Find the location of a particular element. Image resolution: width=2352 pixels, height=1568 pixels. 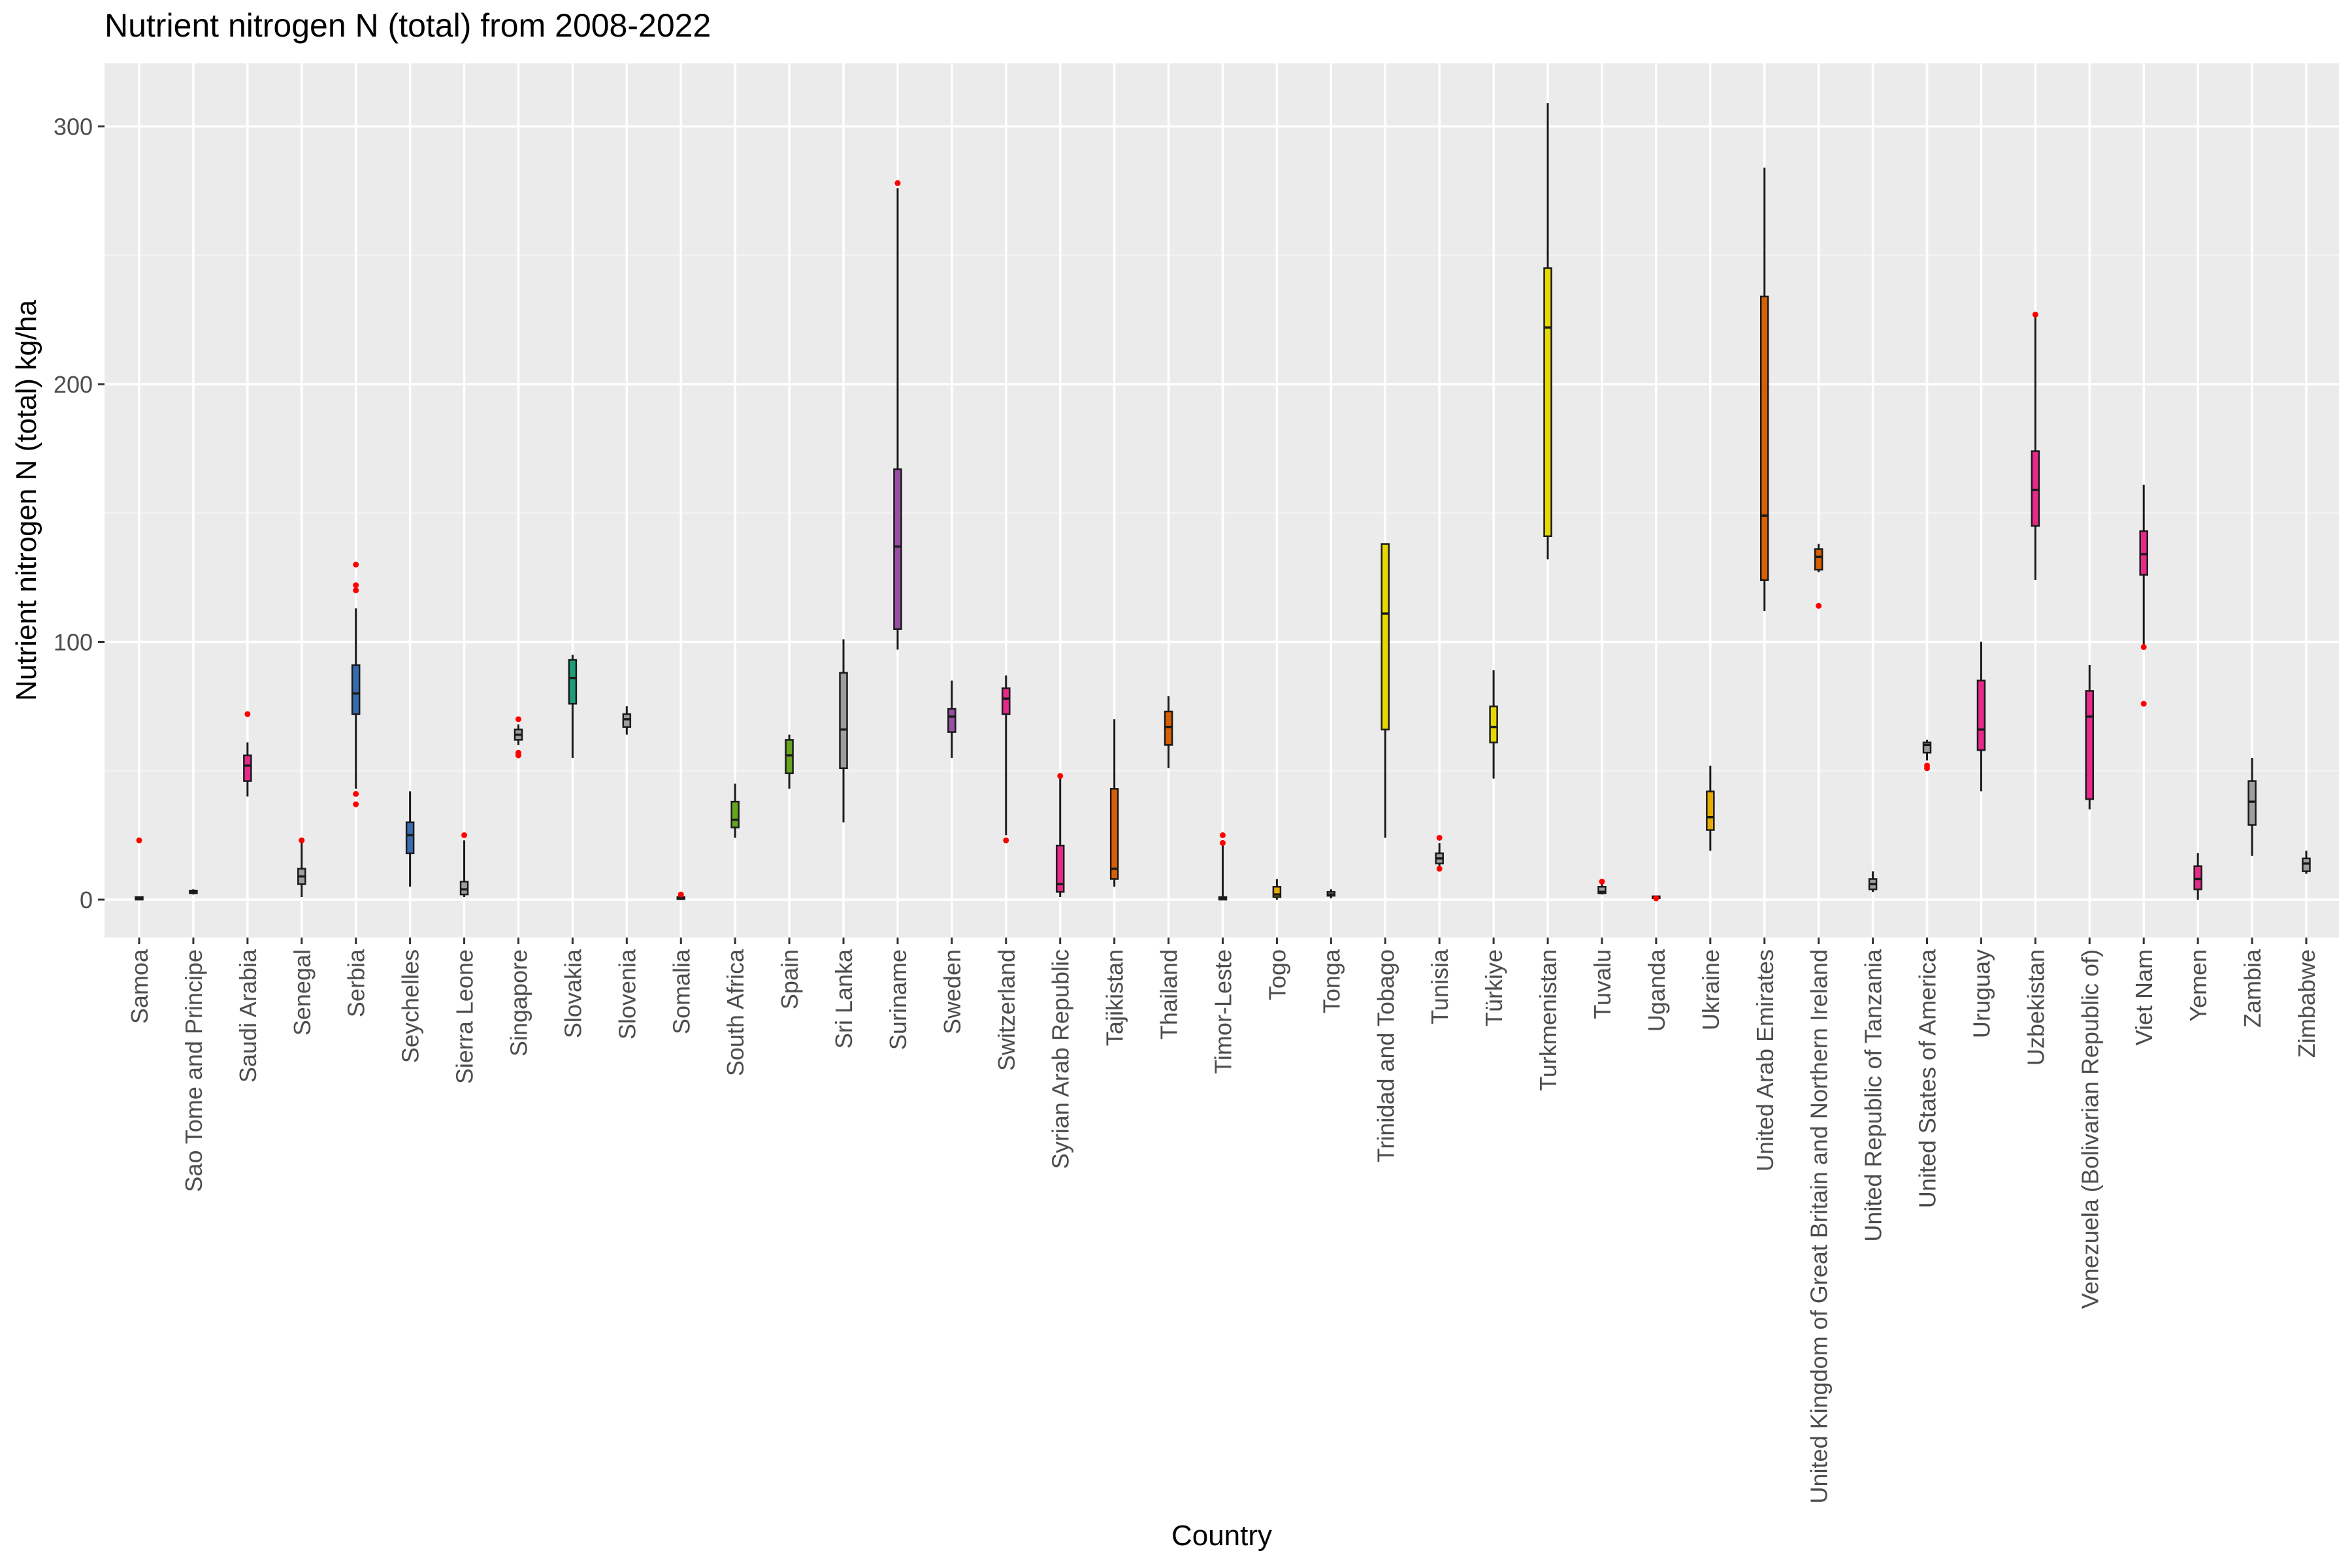

box-ukraine is located at coordinates (1710, 808).